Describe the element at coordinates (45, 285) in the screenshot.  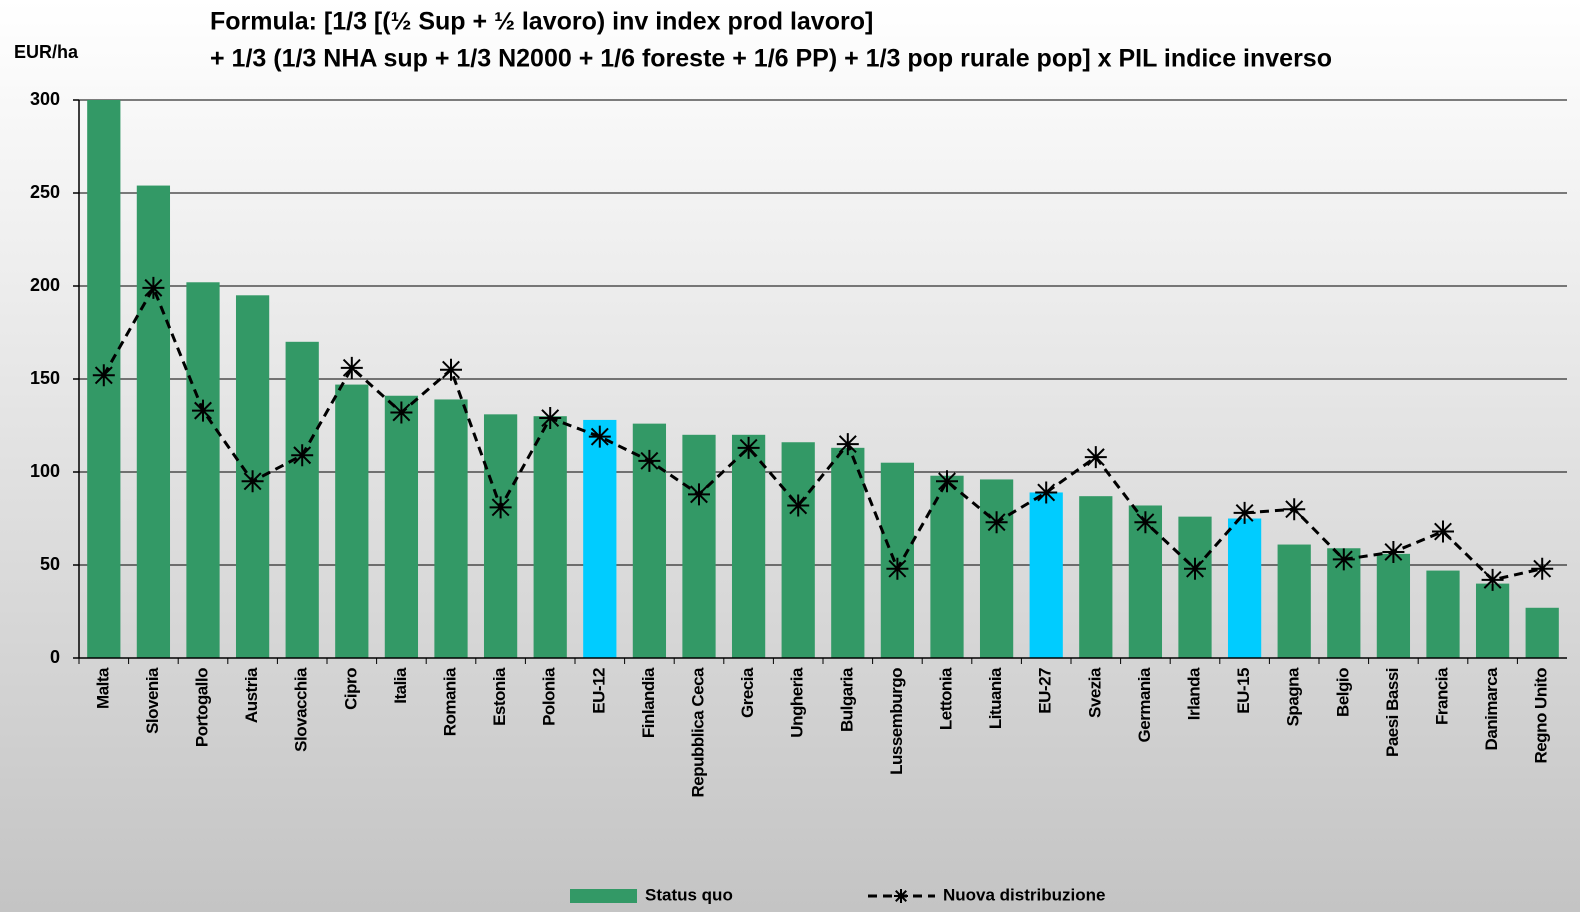
I see `y-tick-label: 200` at that location.